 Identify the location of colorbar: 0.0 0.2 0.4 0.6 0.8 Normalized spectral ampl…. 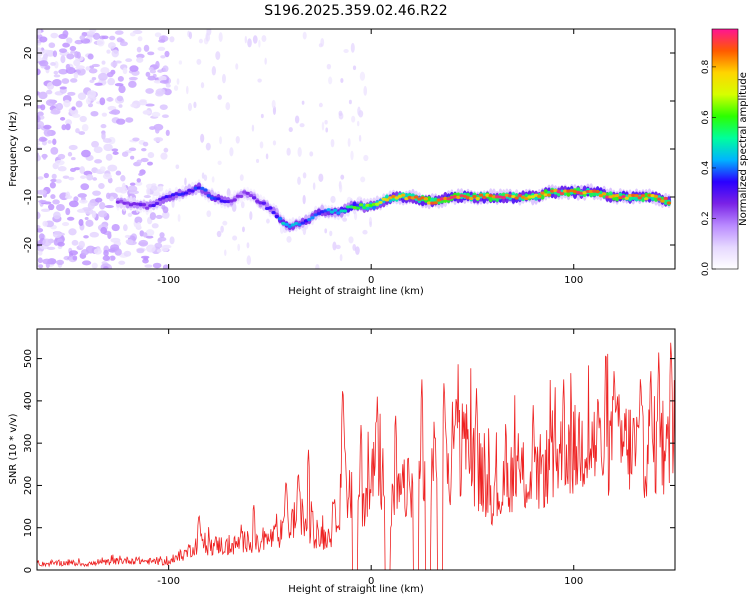
(725, 152).